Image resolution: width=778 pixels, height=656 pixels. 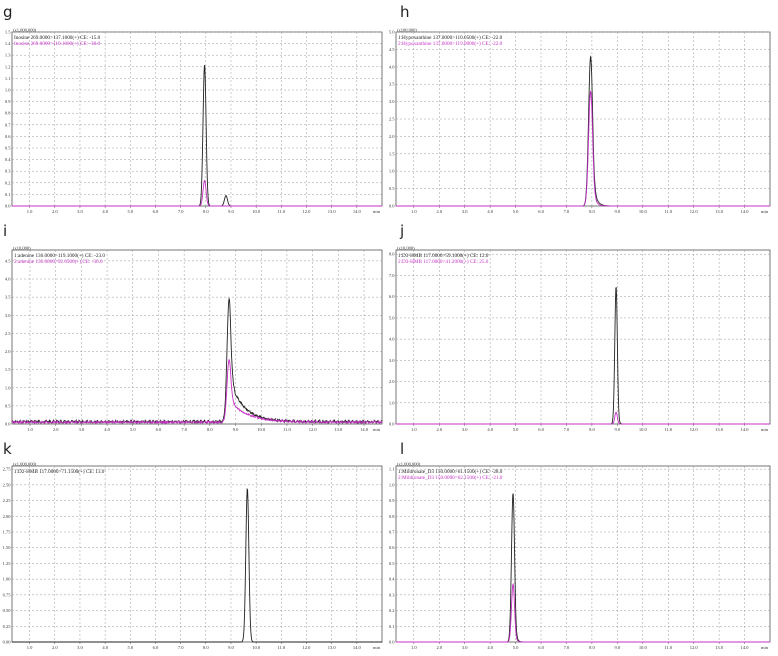 I want to click on y-tick-label: 1.00, so click(x=7, y=579).